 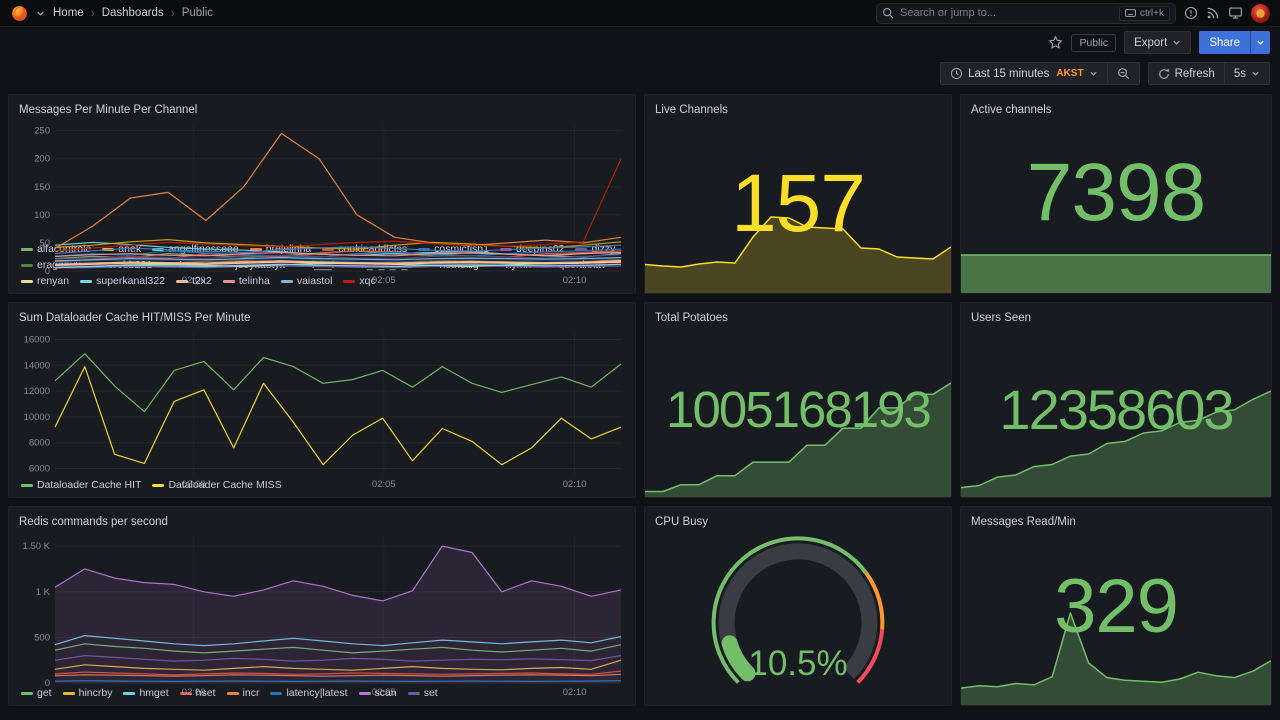 I want to click on breadcrumb-dashboards: Dashboards, so click(x=132, y=13).